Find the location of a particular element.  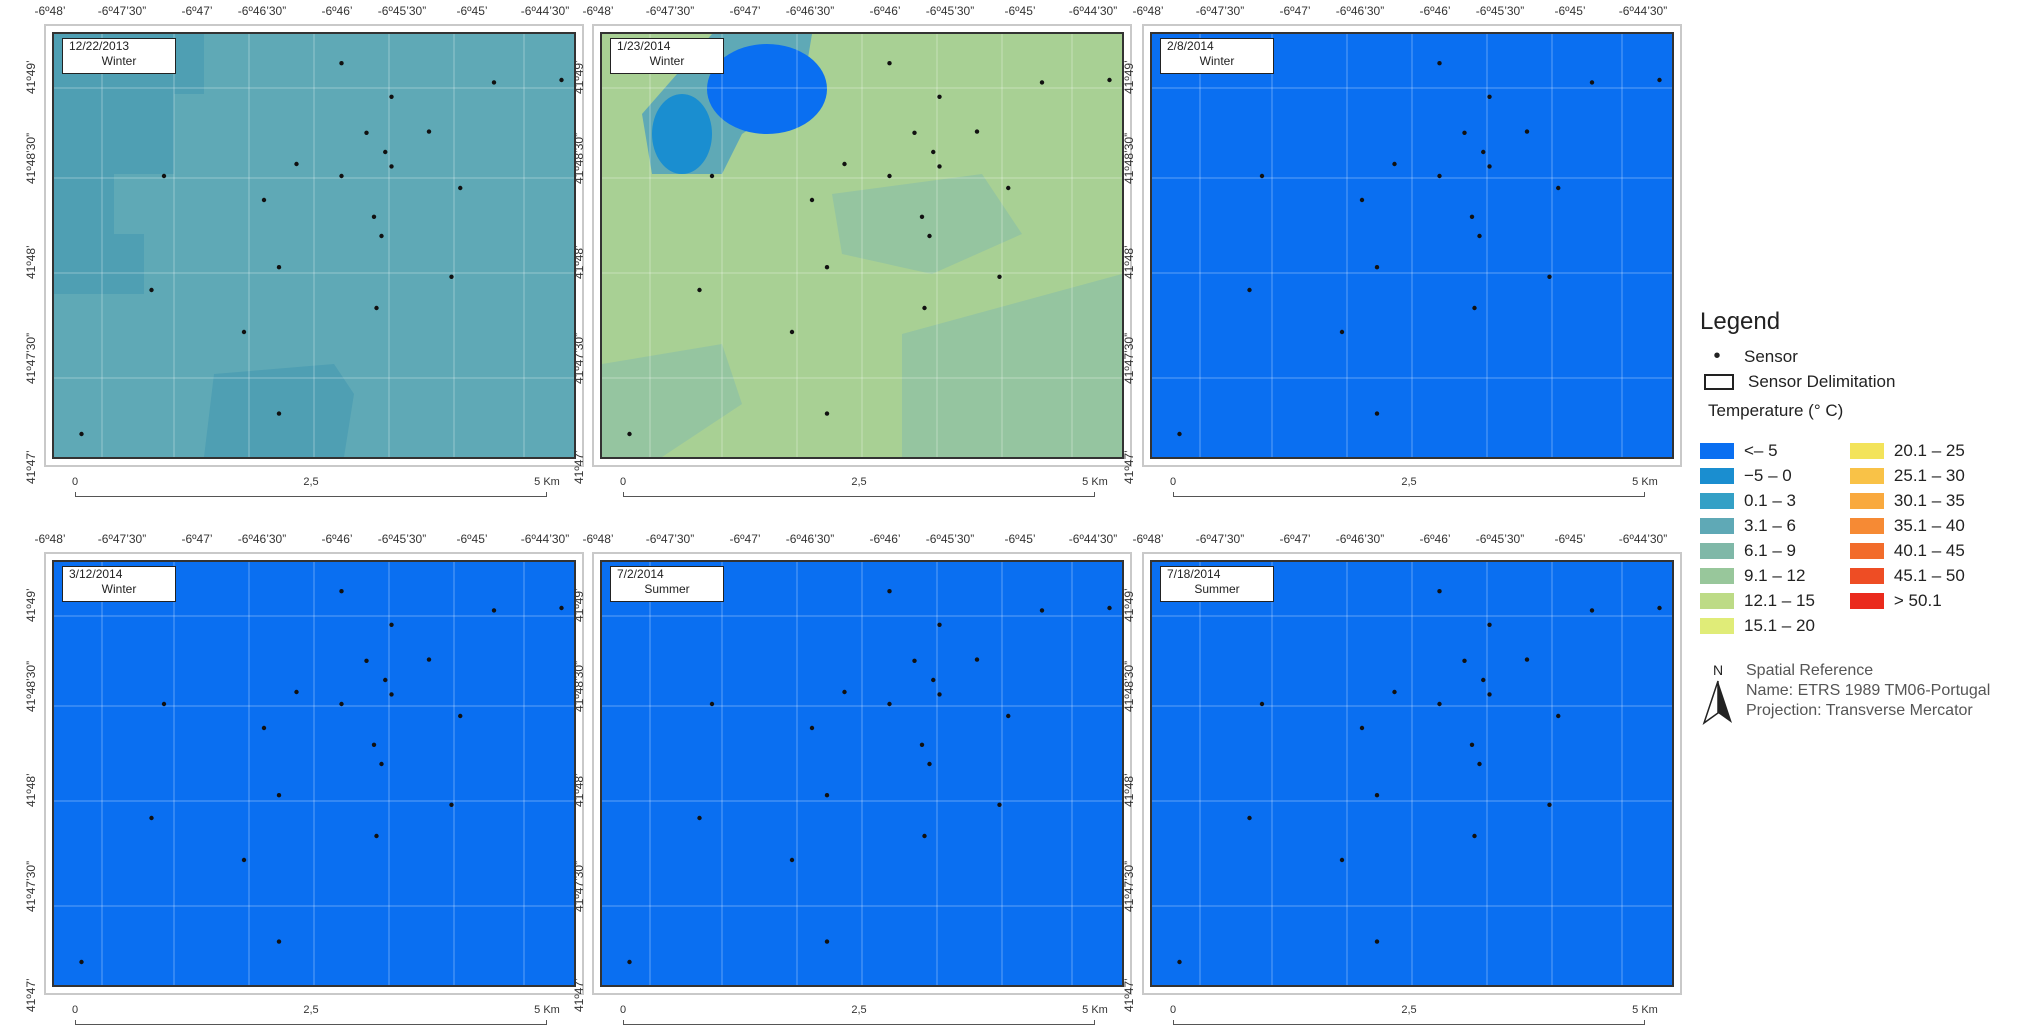

legend-class-label: 30.1 – 35 is located at coordinates (1929, 500).